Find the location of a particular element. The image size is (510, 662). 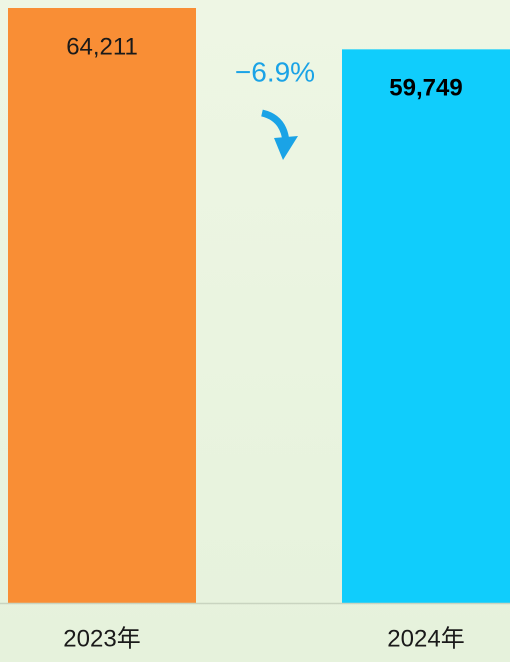

arrow-head is located at coordinates (286, 148).